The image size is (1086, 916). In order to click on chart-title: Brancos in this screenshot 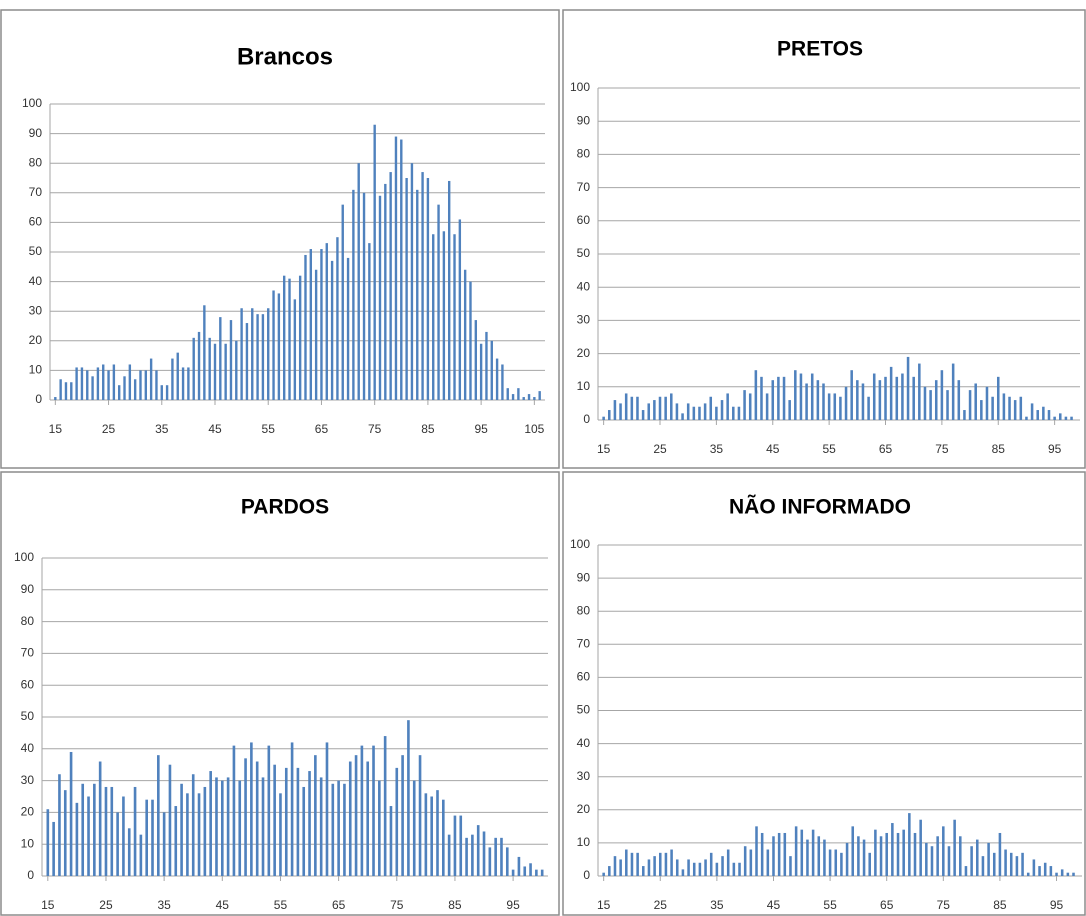, I will do `click(285, 56)`.